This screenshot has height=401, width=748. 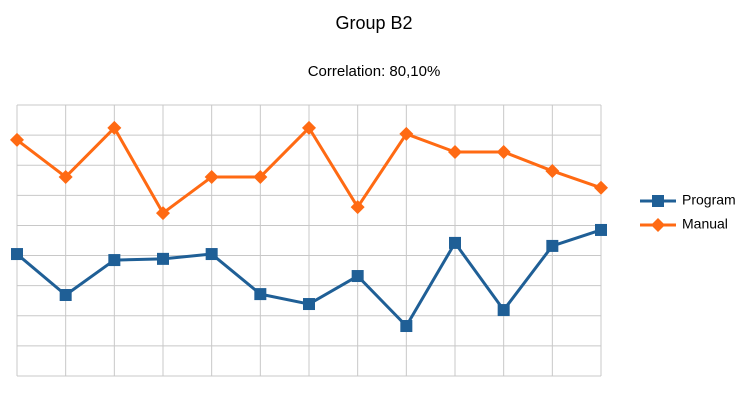 I want to click on legend-label: Program, so click(x=709, y=200).